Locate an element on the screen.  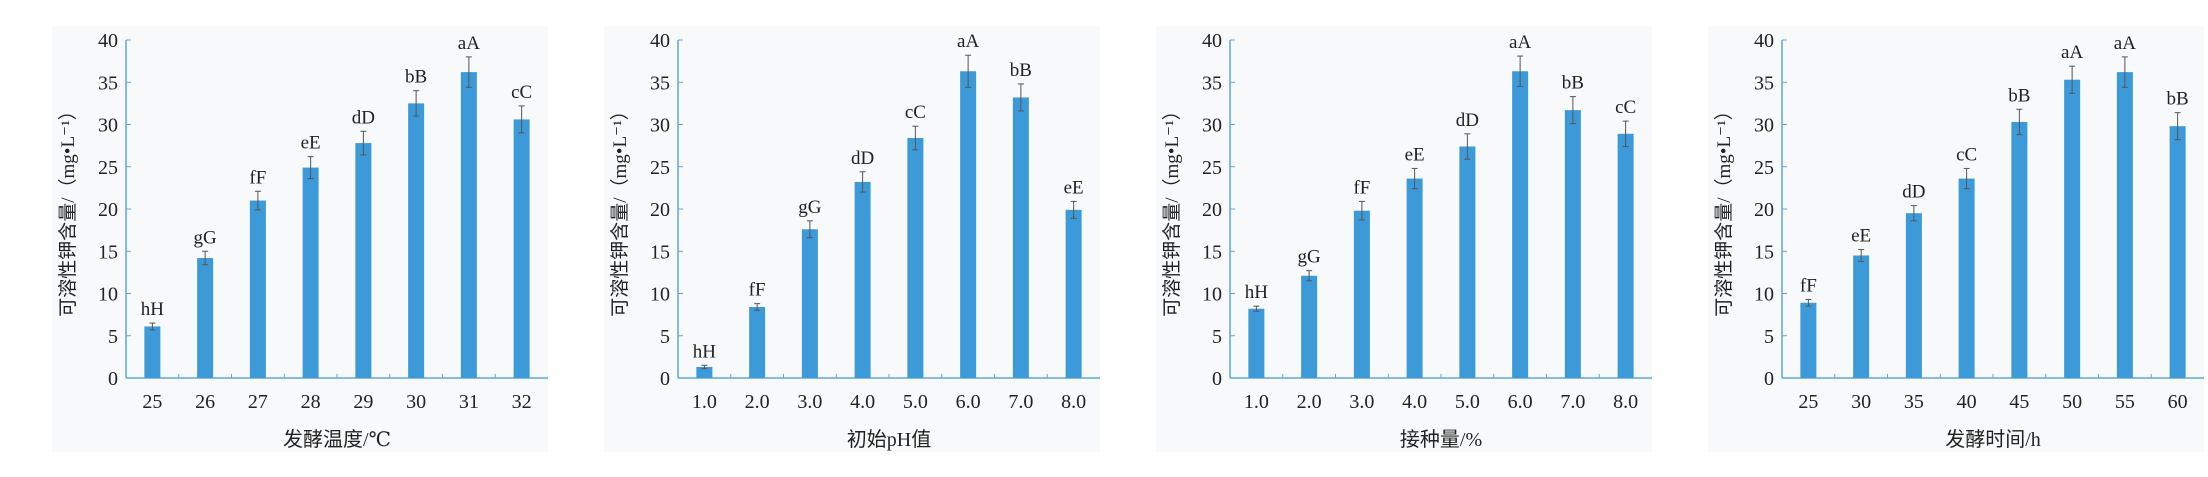
x-axis-label: 接种量/% is located at coordinates (1441, 439).